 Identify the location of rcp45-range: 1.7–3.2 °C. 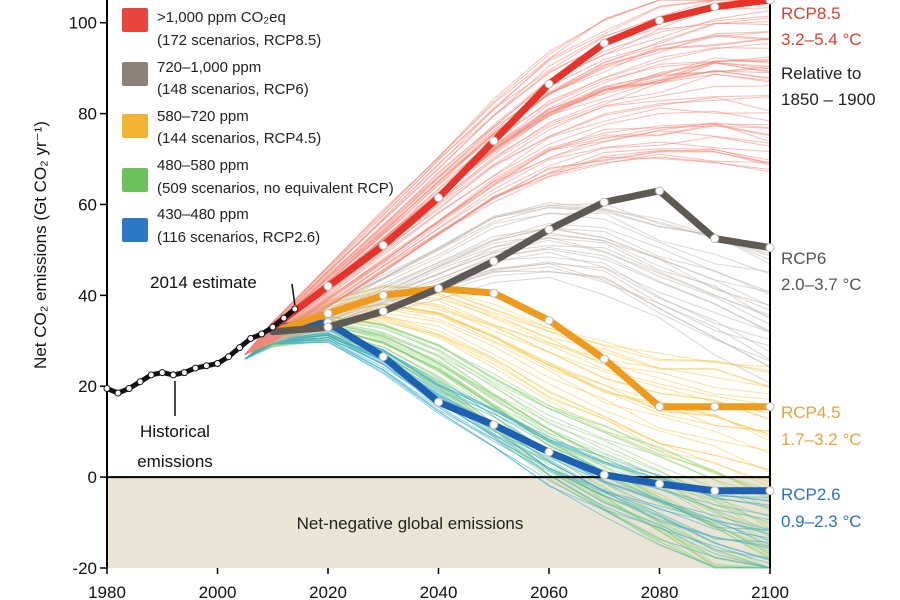
(821, 439).